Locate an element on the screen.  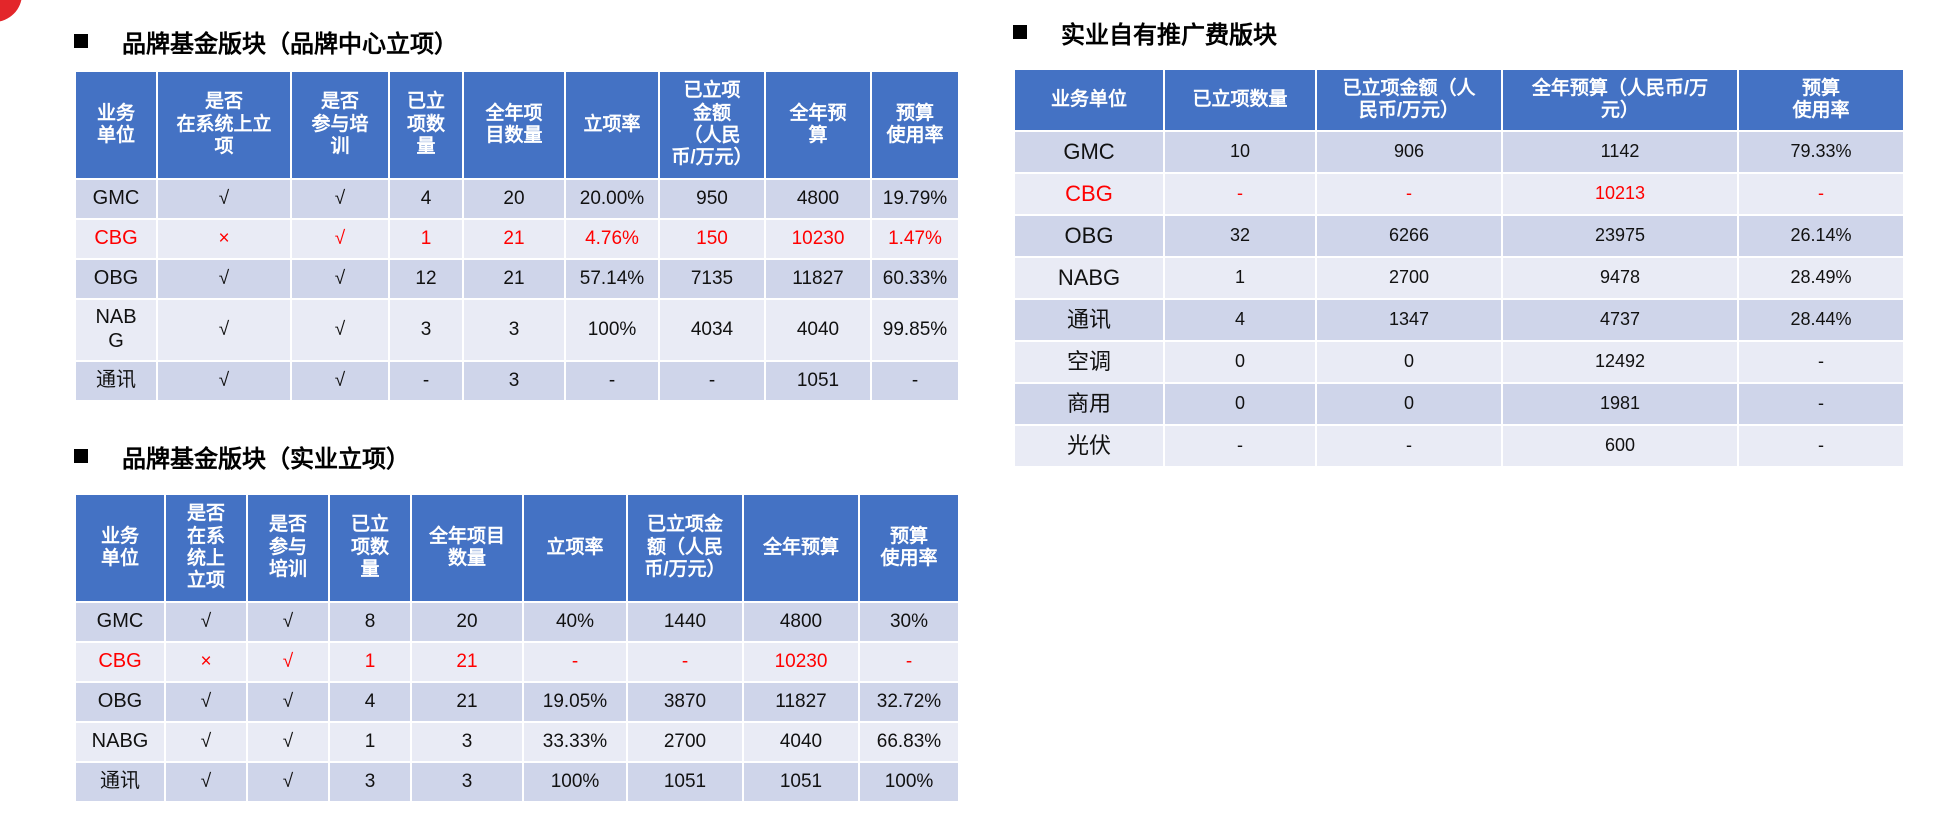
table-cell: 40% is located at coordinates (575, 622).